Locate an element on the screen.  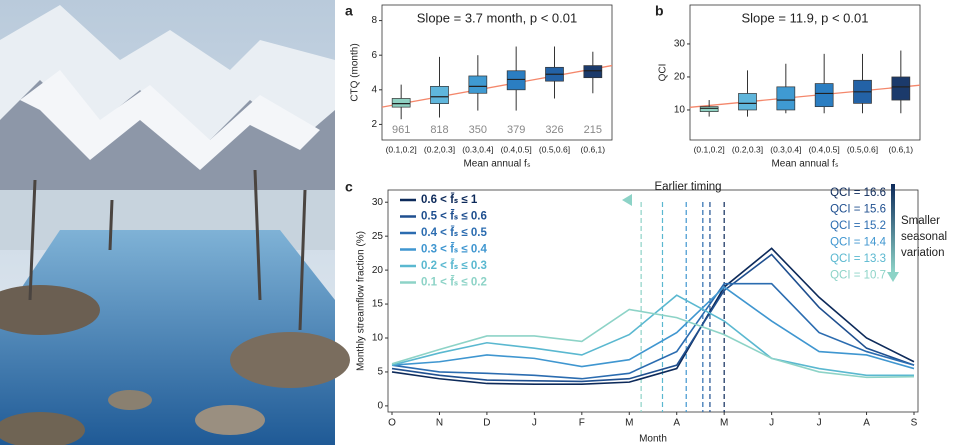
legend-label: 0.3 < f̄ₛ ≤ 0.4 is located at coordinates (454, 249).